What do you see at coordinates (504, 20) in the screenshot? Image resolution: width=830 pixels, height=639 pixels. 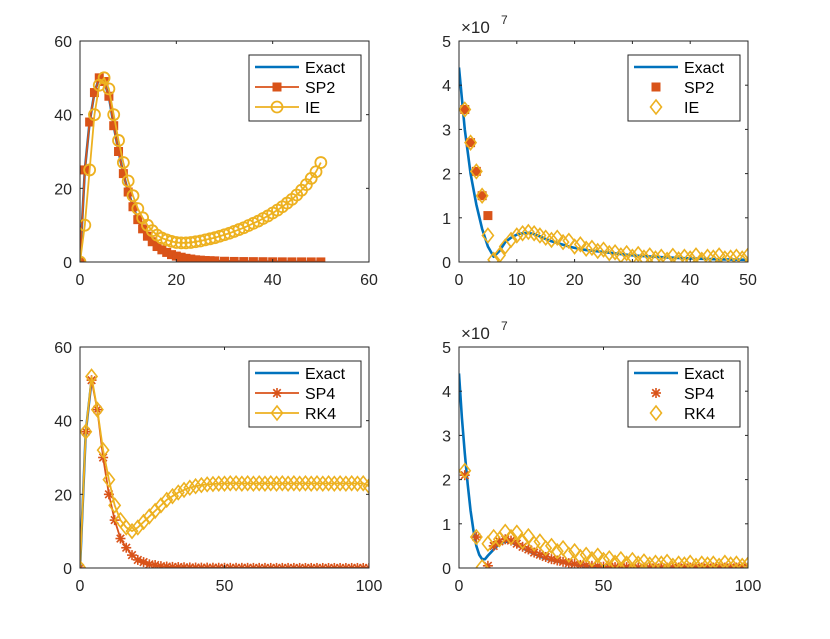 I see `axis-multiplier-exponent: 7` at bounding box center [504, 20].